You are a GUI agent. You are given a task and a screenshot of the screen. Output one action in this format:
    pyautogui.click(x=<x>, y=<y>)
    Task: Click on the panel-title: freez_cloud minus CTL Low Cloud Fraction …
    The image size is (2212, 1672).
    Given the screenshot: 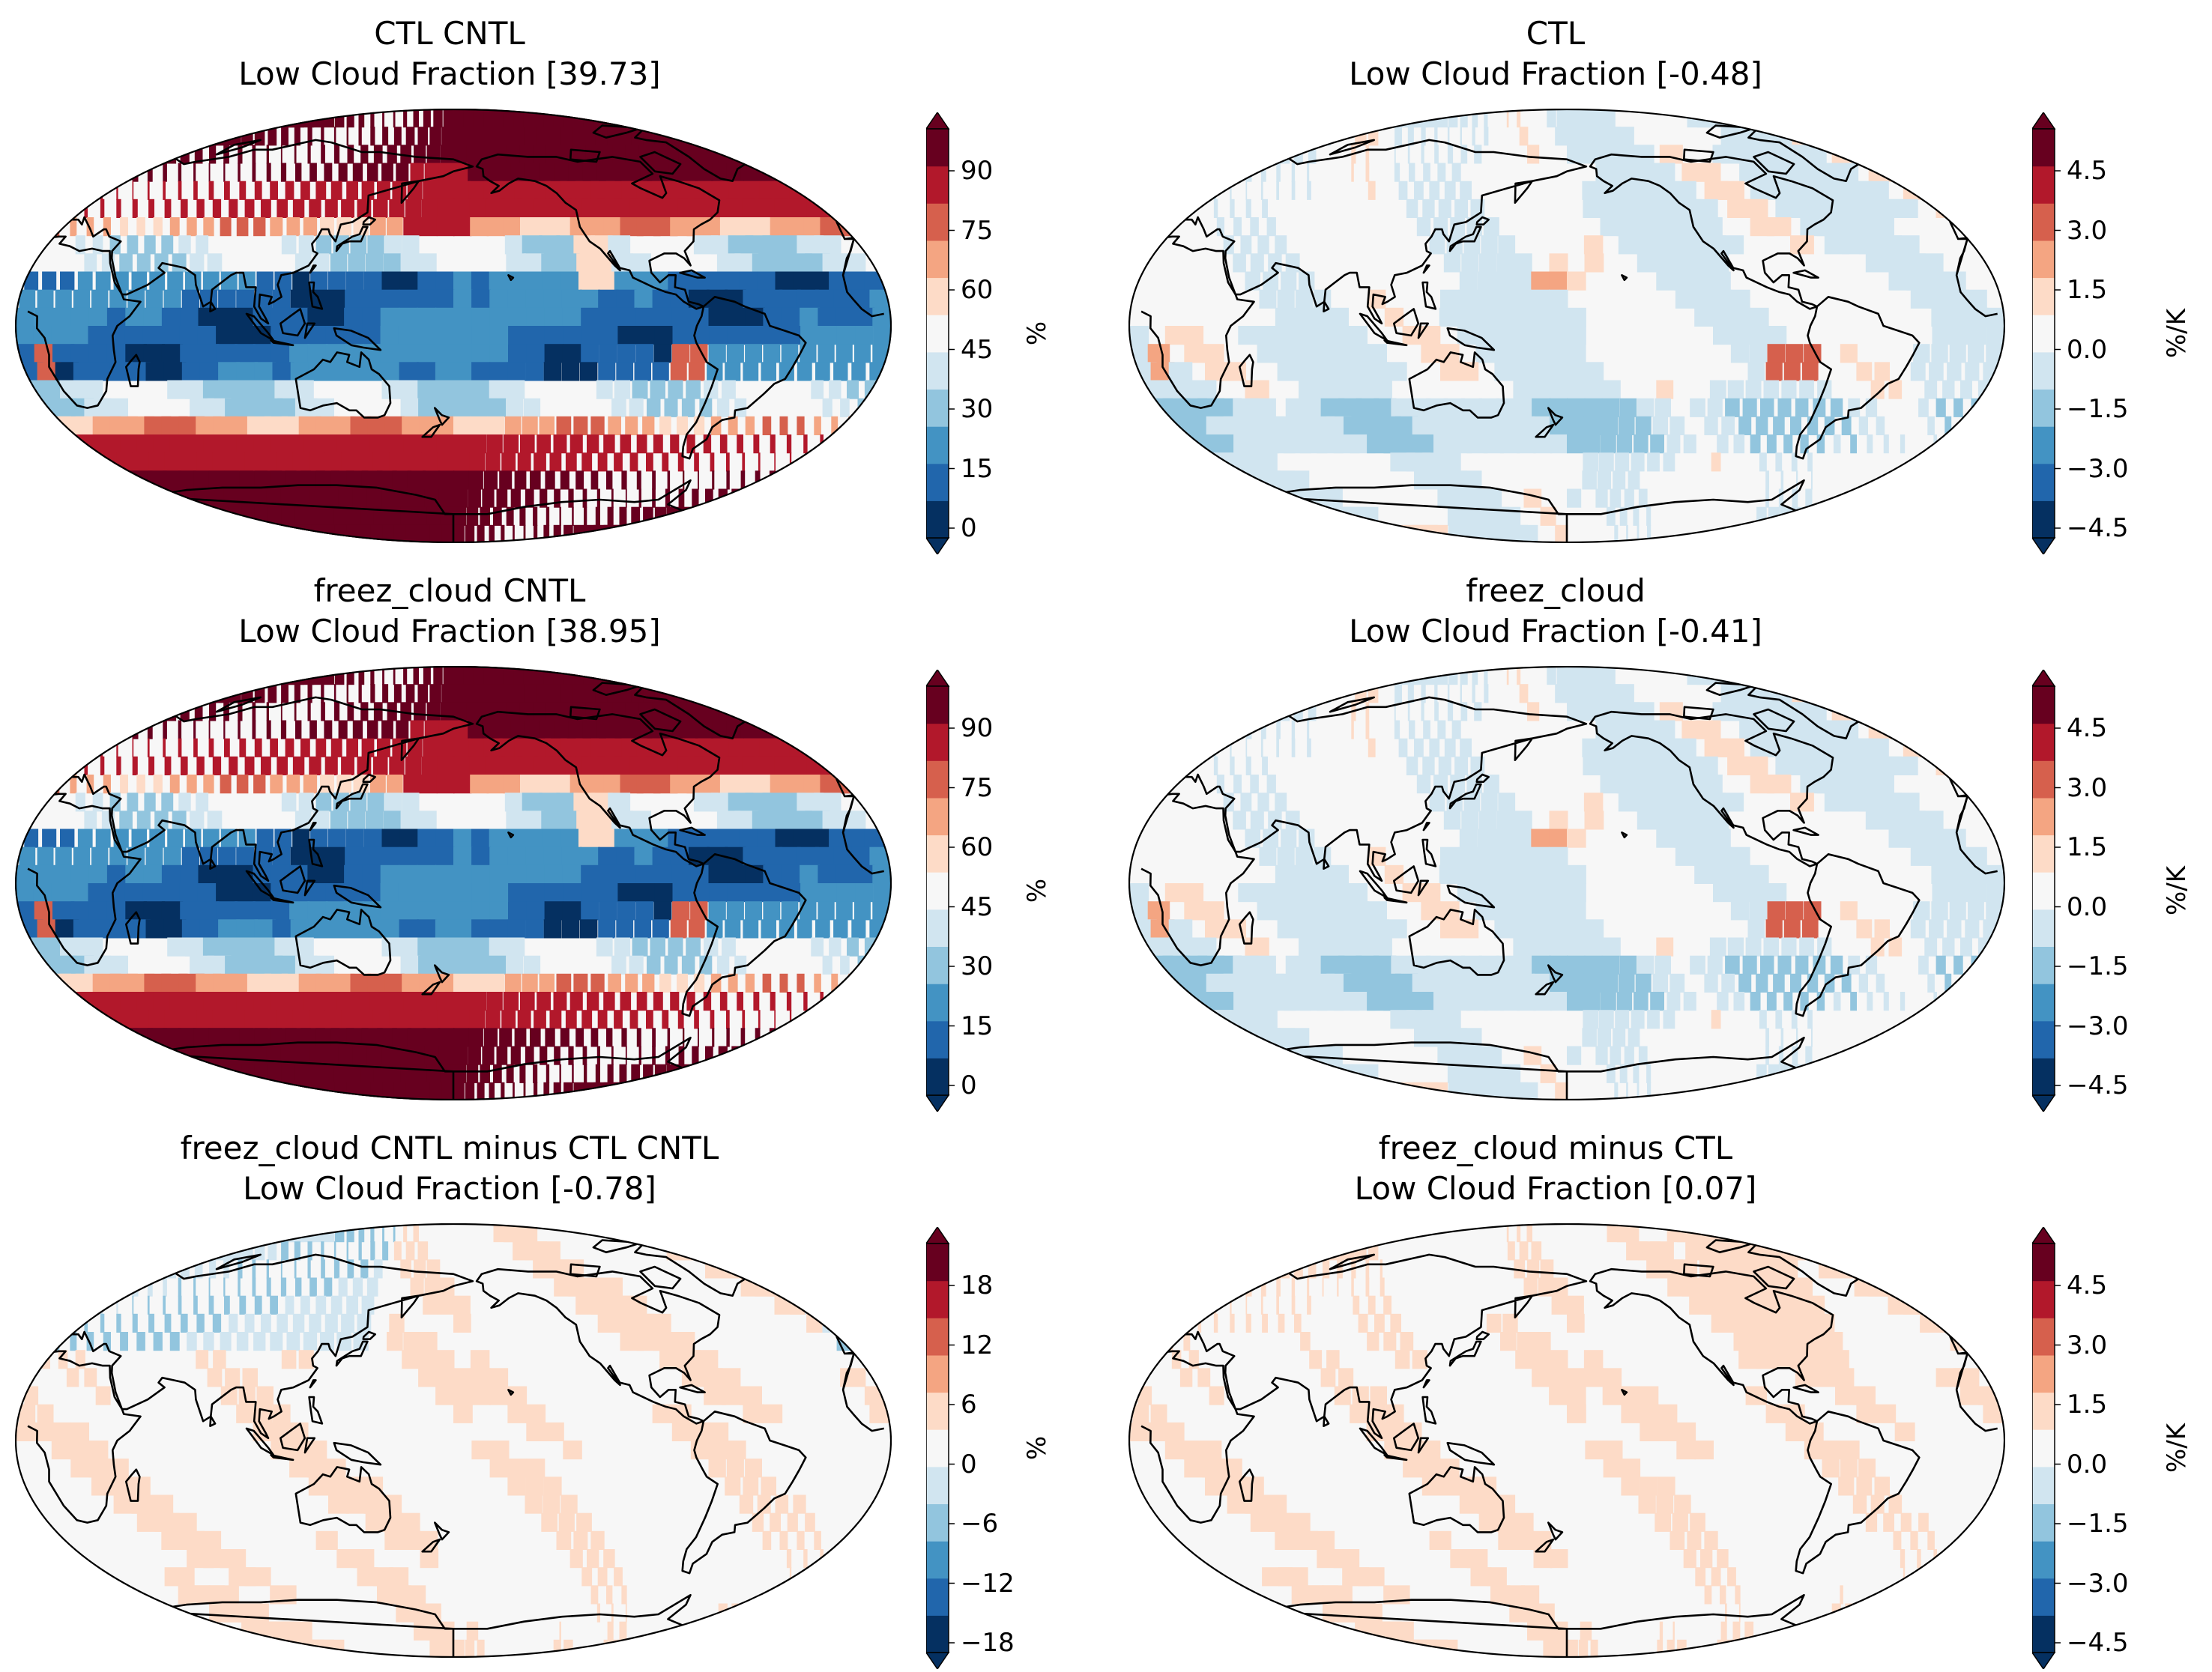 What is the action you would take?
    pyautogui.click(x=1556, y=1168)
    